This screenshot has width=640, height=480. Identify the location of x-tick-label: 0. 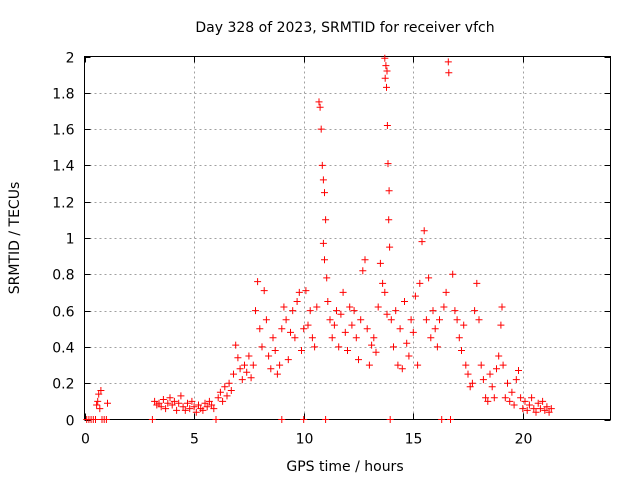
(85, 440).